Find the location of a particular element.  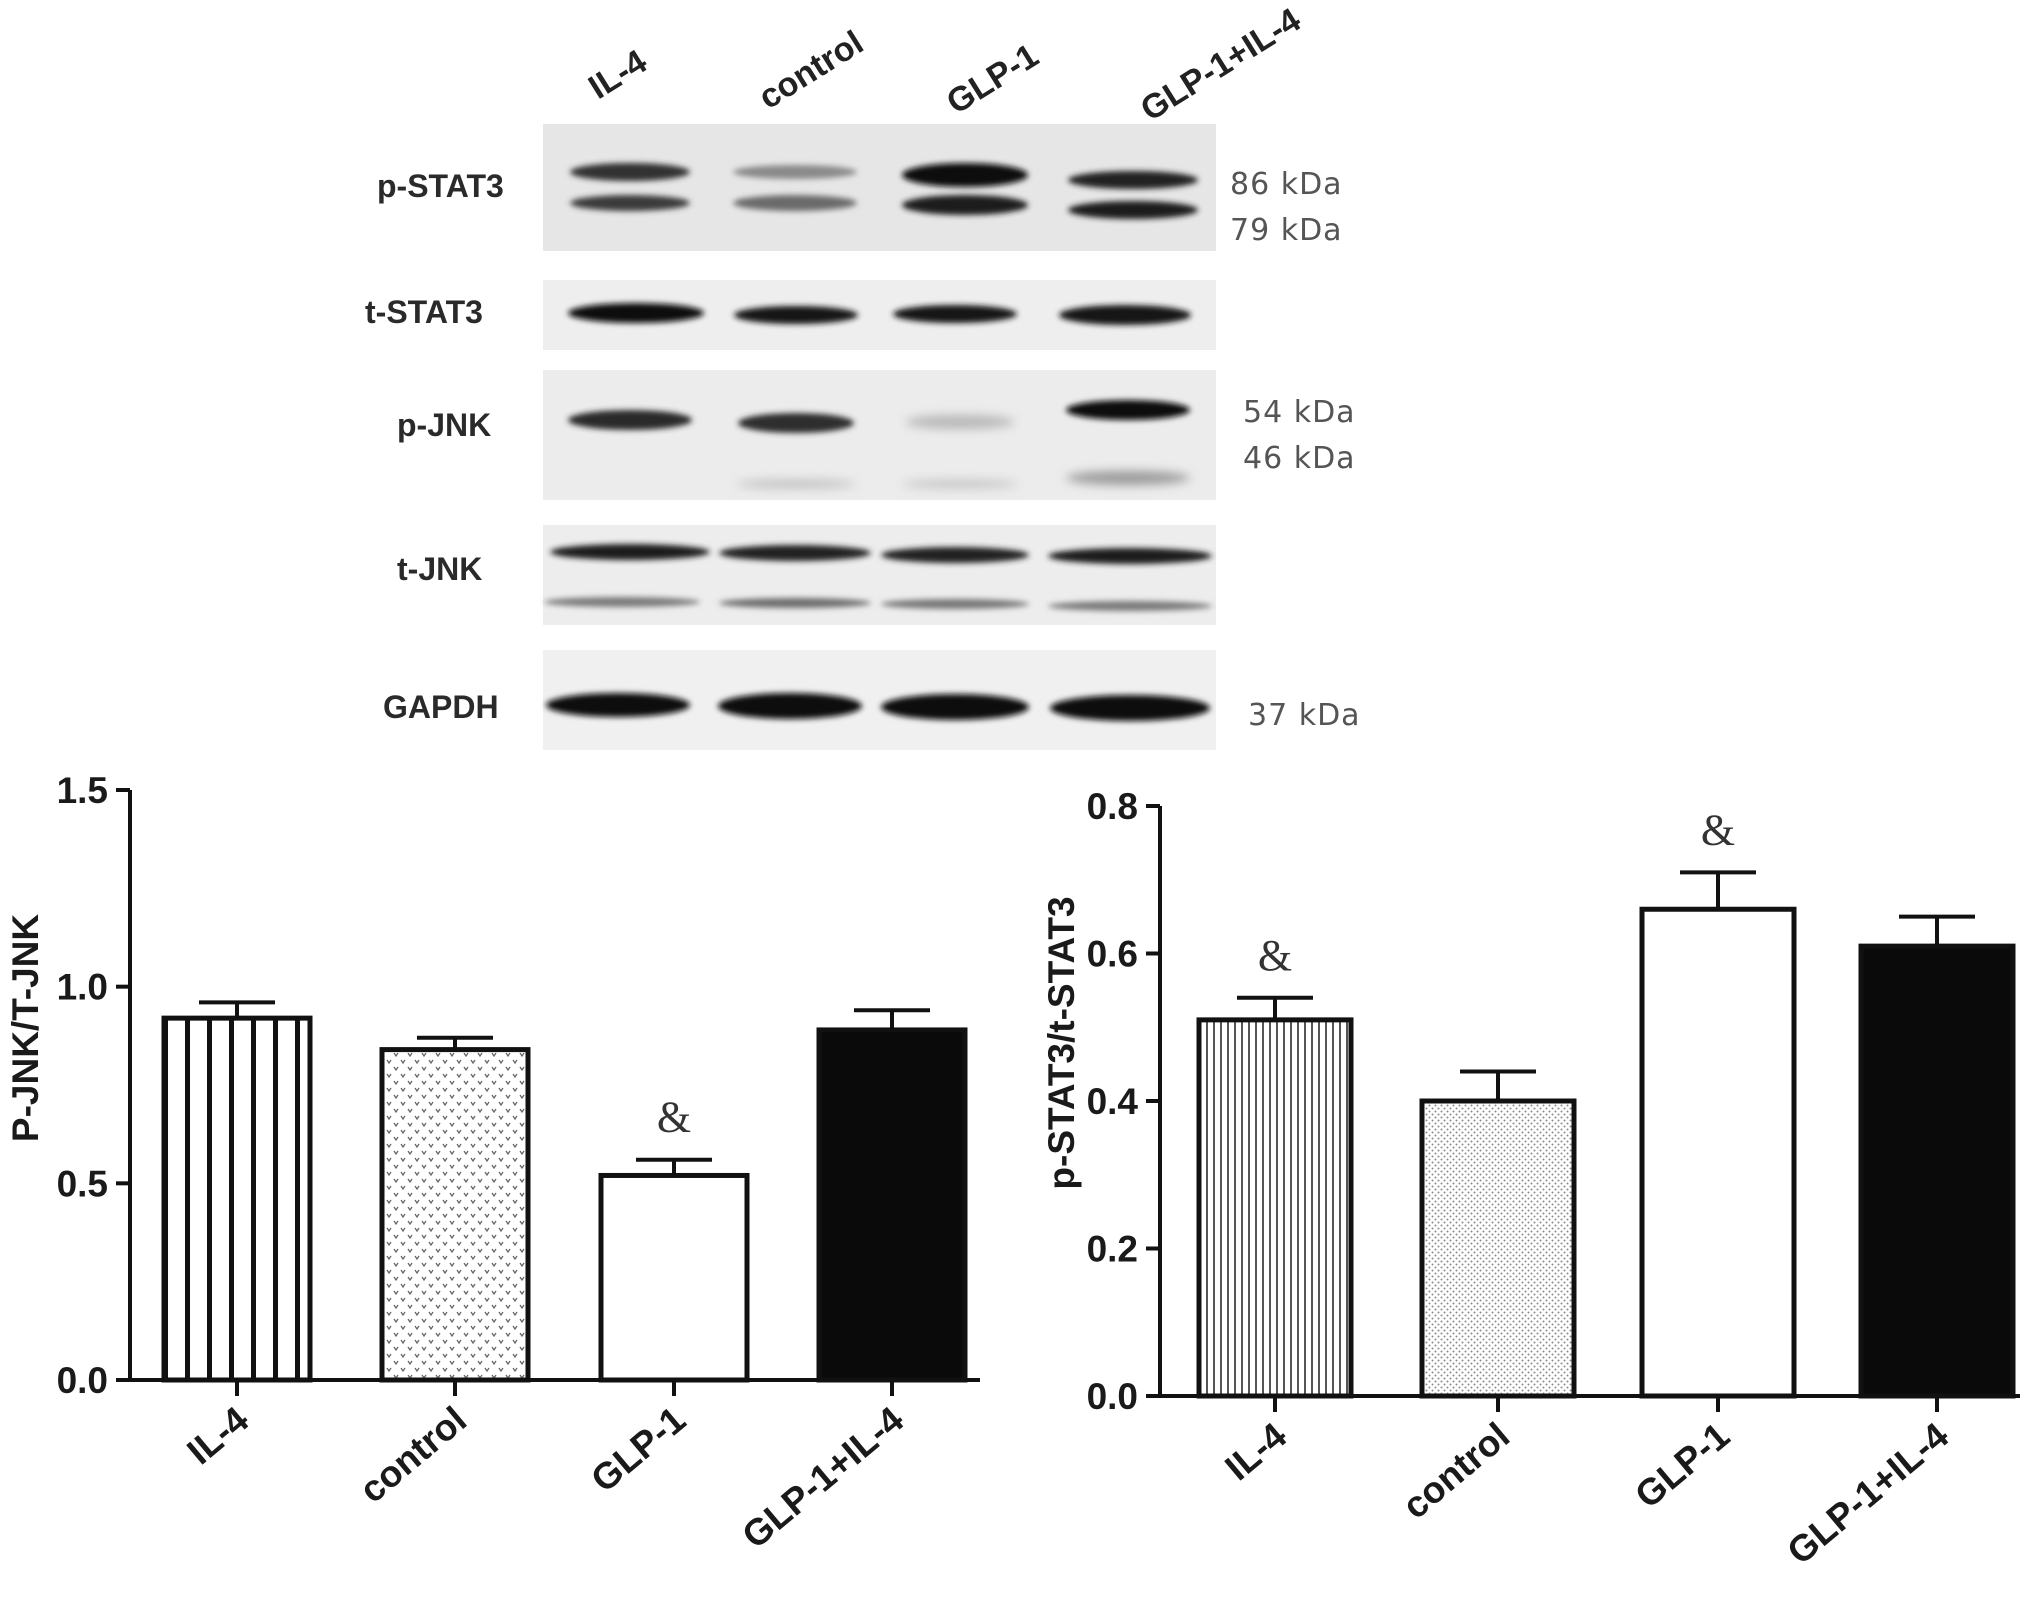

kda-label: 54 kDa is located at coordinates (1299, 412).